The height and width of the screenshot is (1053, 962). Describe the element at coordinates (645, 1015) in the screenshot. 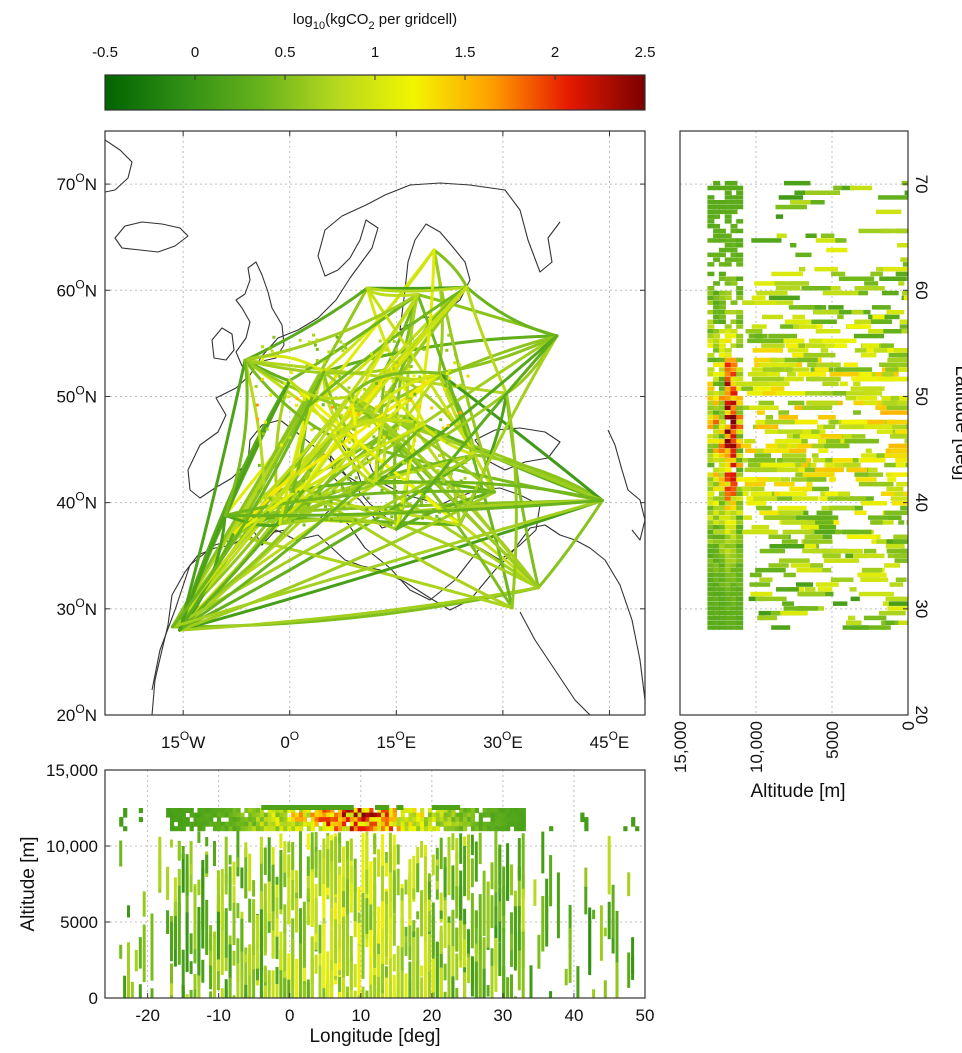

I see `alt-x-tick-label: 50` at that location.